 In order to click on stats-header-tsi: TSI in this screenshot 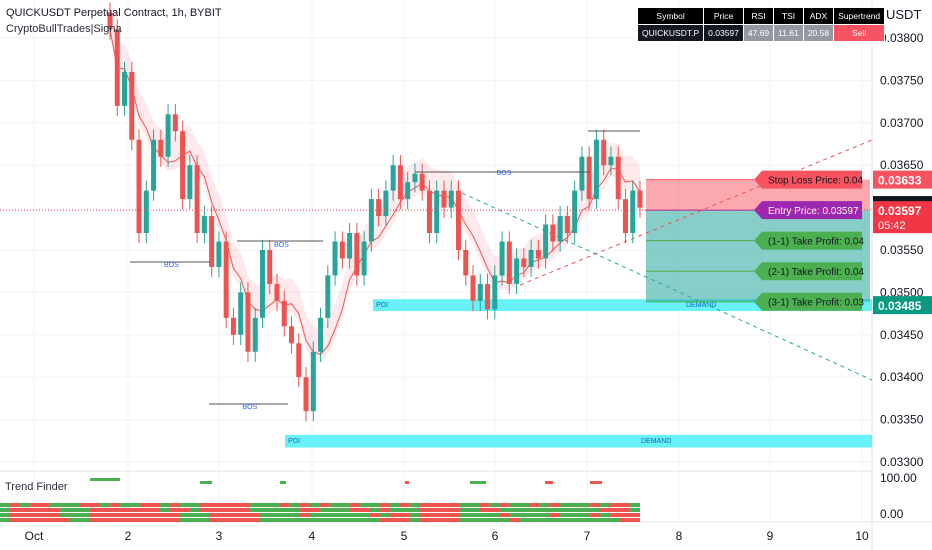, I will do `click(788, 16)`.